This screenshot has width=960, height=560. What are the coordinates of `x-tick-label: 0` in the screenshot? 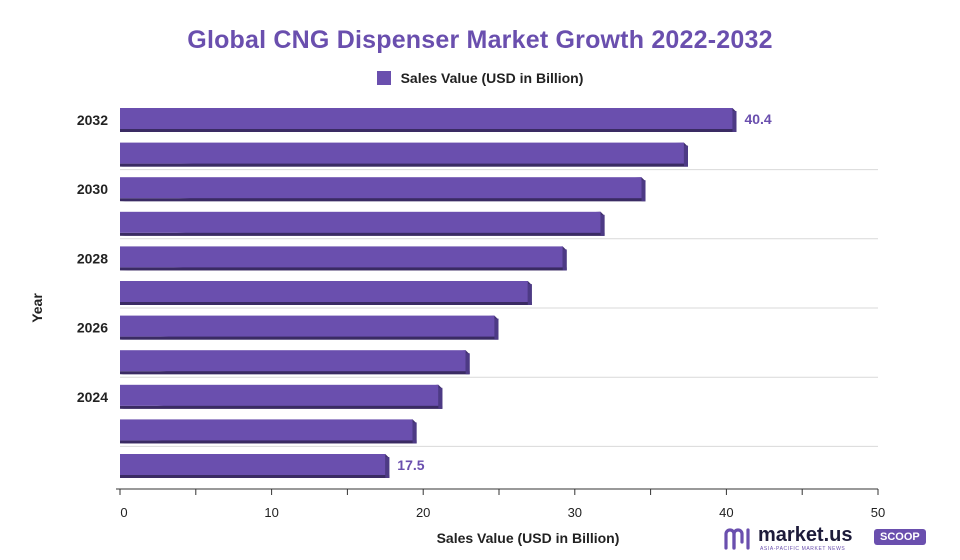 It's located at (123, 512).